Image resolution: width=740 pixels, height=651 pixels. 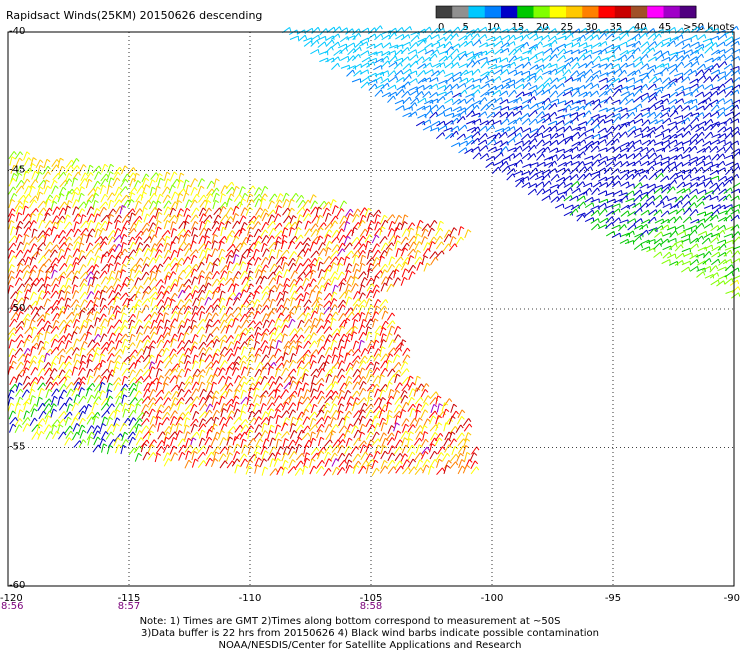 What do you see at coordinates (17, 585) in the screenshot?
I see `latitude-label: -60` at bounding box center [17, 585].